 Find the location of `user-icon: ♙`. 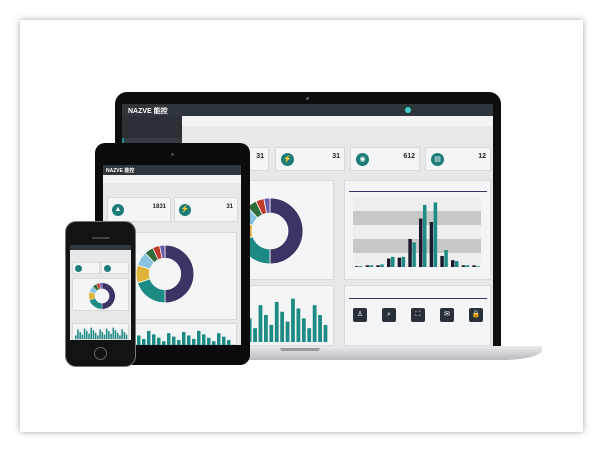

user-icon: ♙ is located at coordinates (360, 315).